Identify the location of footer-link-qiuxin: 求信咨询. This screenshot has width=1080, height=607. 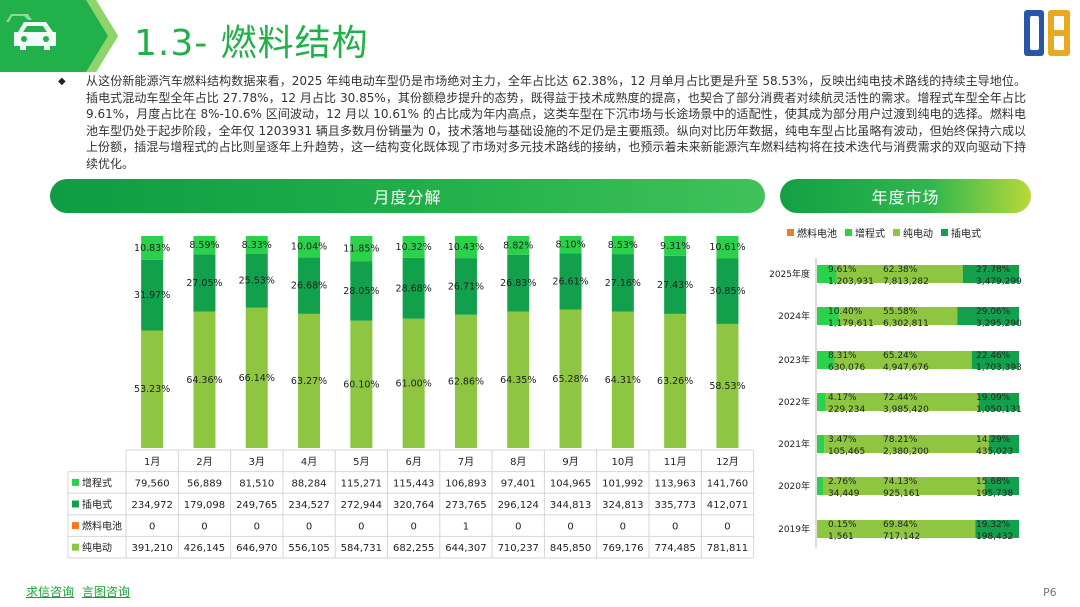
(50, 592).